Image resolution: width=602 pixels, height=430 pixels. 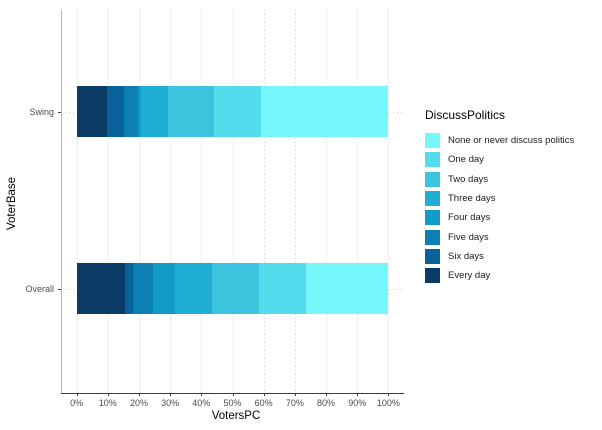 I want to click on y-axis-line, so click(x=61, y=201).